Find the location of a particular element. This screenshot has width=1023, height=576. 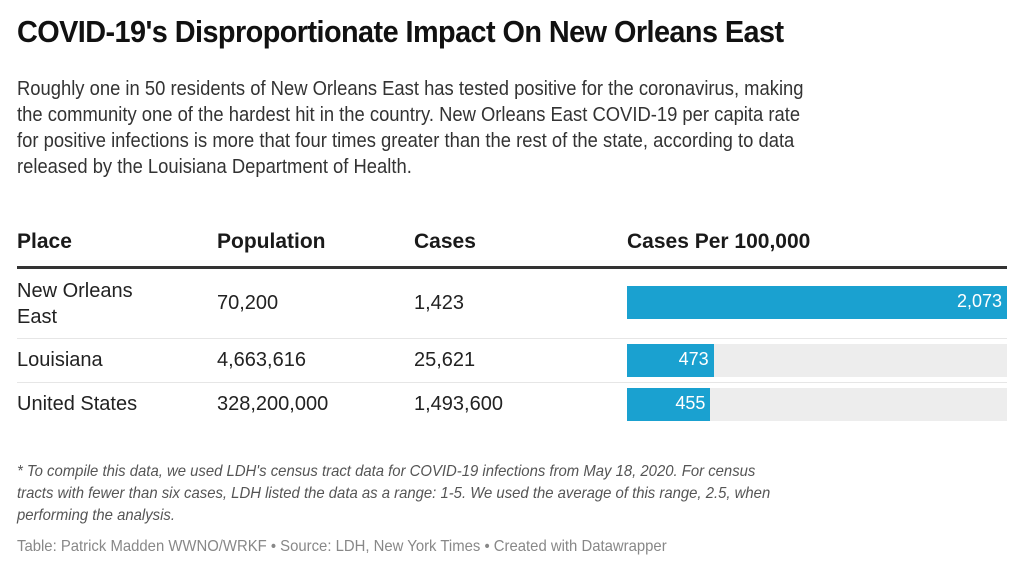

bar-value-label: 473 is located at coordinates (693, 359).